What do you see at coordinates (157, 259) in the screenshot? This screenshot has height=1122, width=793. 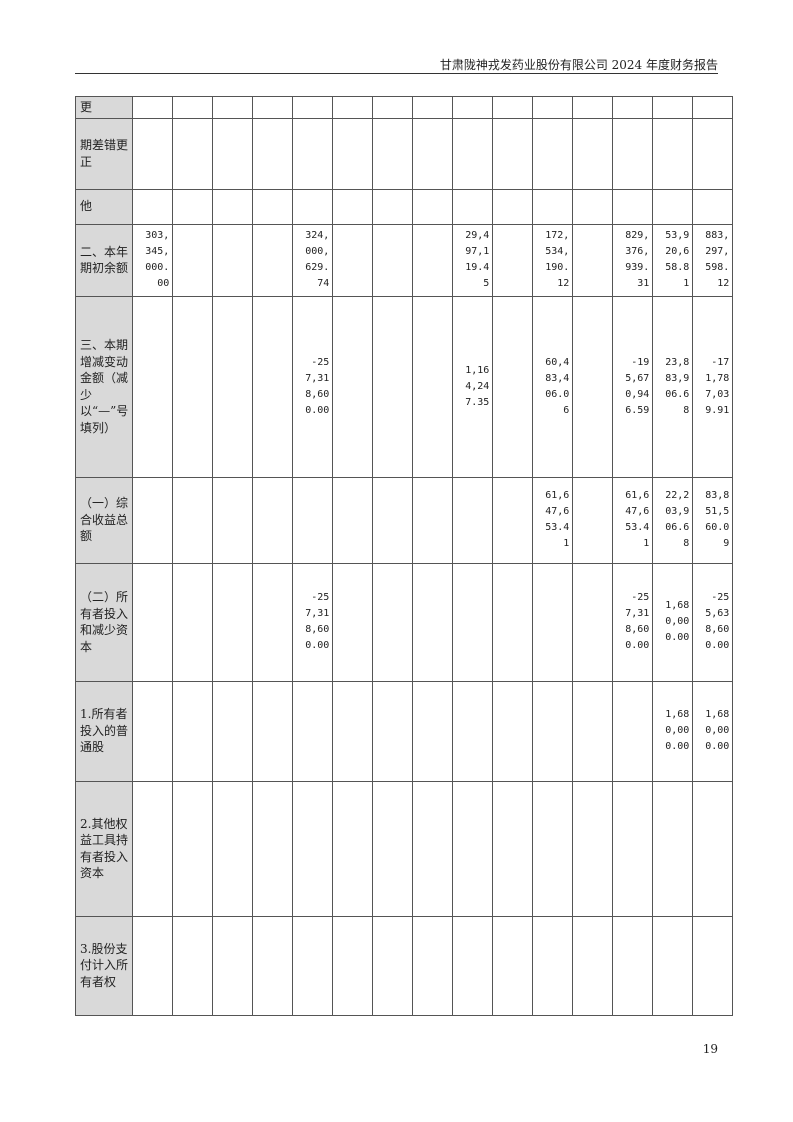 I see `cell-value: 303,345,000.00` at bounding box center [157, 259].